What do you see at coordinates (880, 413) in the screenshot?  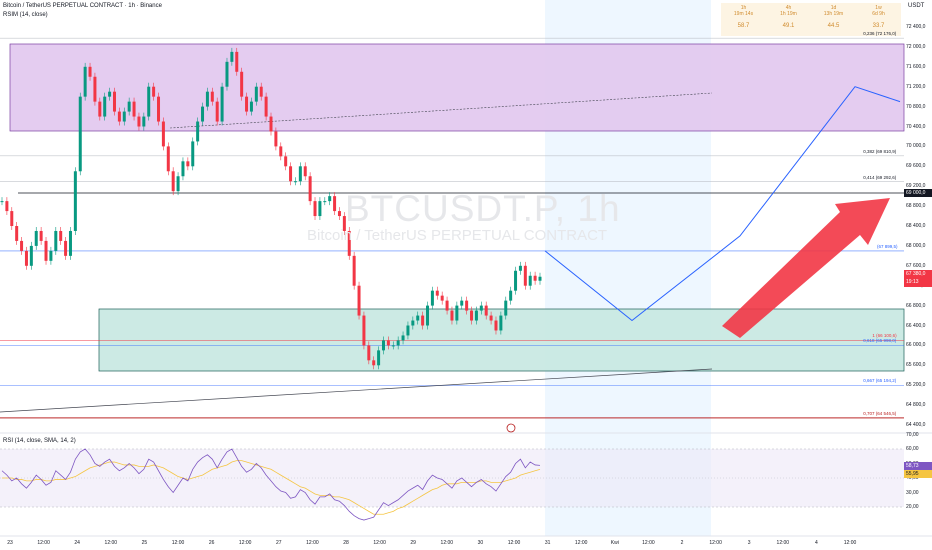 I see `fib-level-label: 0,707 (64 546,5)` at bounding box center [880, 413].